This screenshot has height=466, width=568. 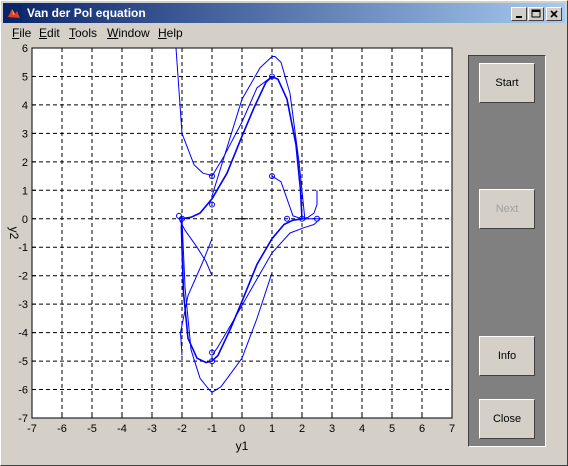 What do you see at coordinates (422, 429) in the screenshot?
I see `x-tick-label: 6` at bounding box center [422, 429].